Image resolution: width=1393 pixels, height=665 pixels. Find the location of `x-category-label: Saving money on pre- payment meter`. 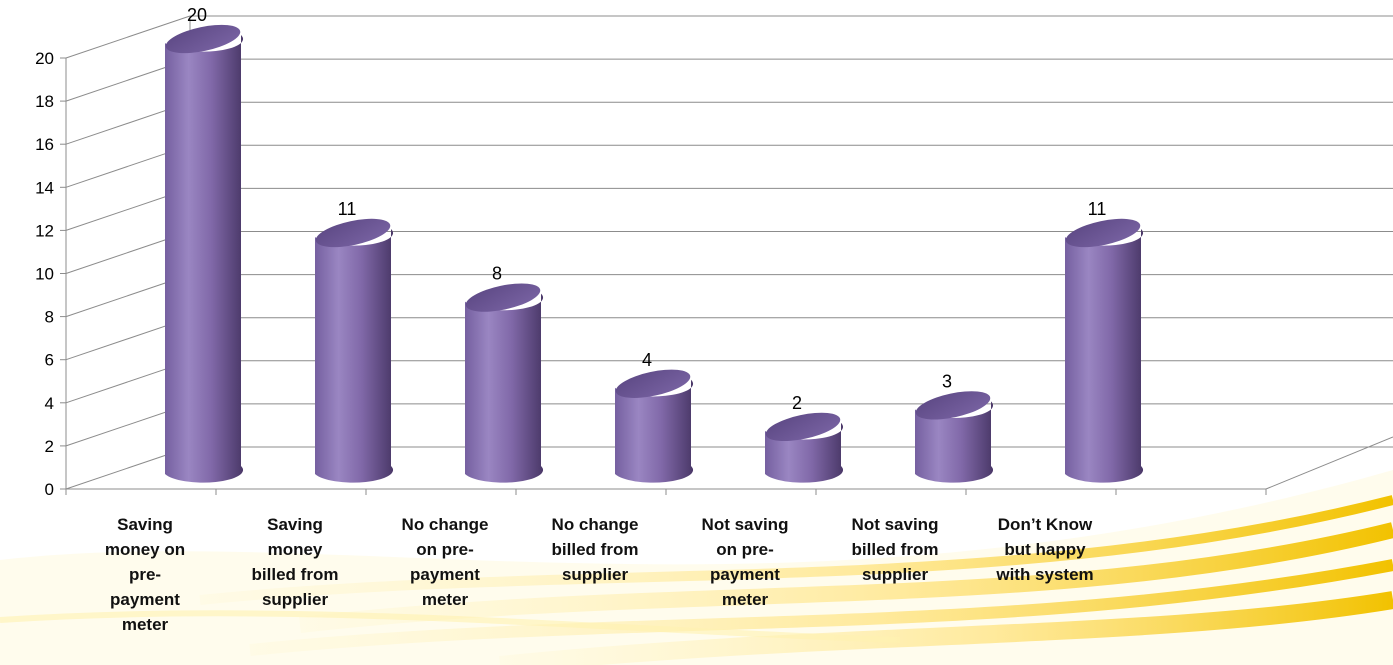

x-category-label: Saving money on pre- payment meter is located at coordinates (145, 574).